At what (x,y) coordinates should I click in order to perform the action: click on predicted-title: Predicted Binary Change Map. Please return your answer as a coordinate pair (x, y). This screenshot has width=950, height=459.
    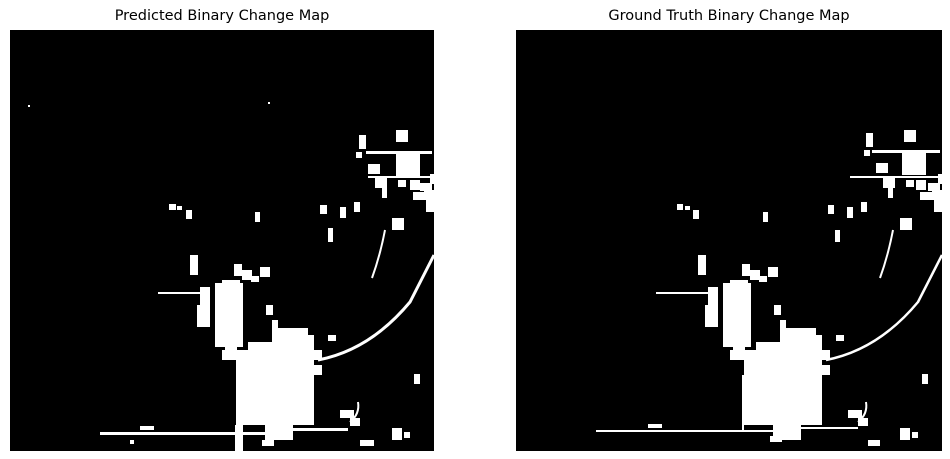
    Looking at the image, I should click on (222, 16).